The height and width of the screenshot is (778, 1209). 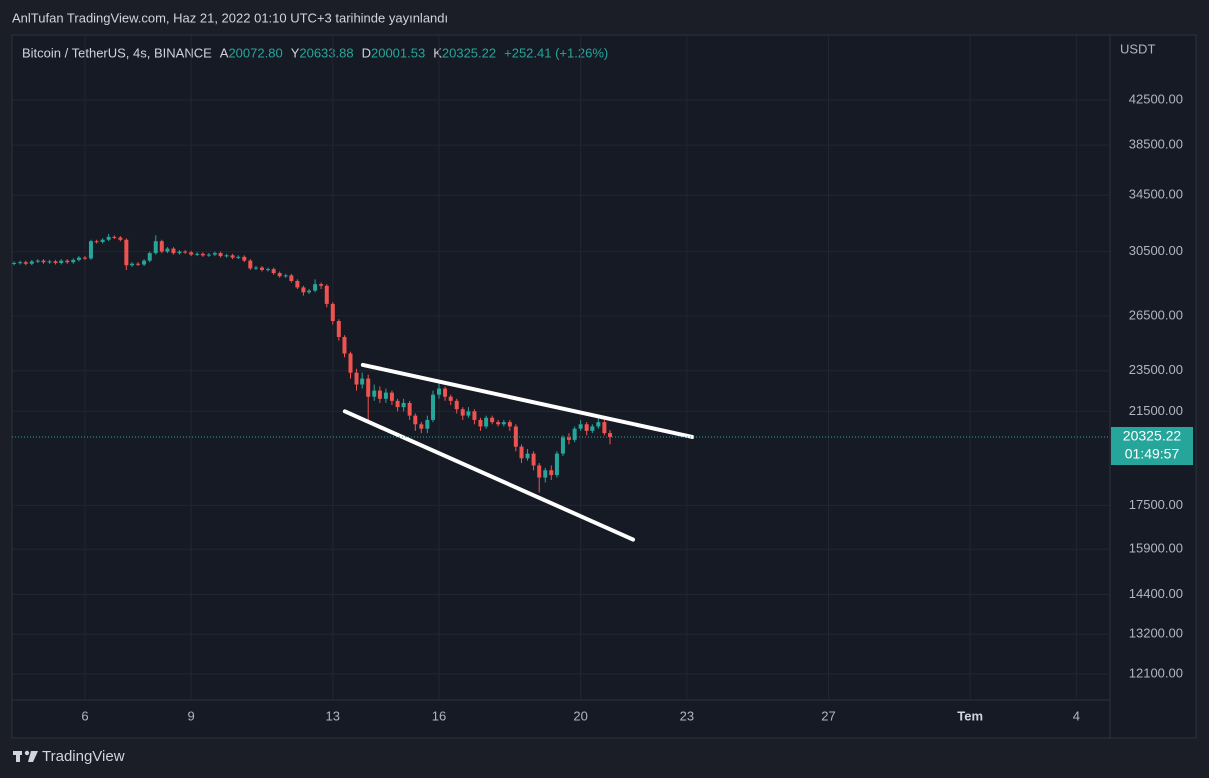 I want to click on change: +252.41 (+1.26%), so click(x=556, y=52).